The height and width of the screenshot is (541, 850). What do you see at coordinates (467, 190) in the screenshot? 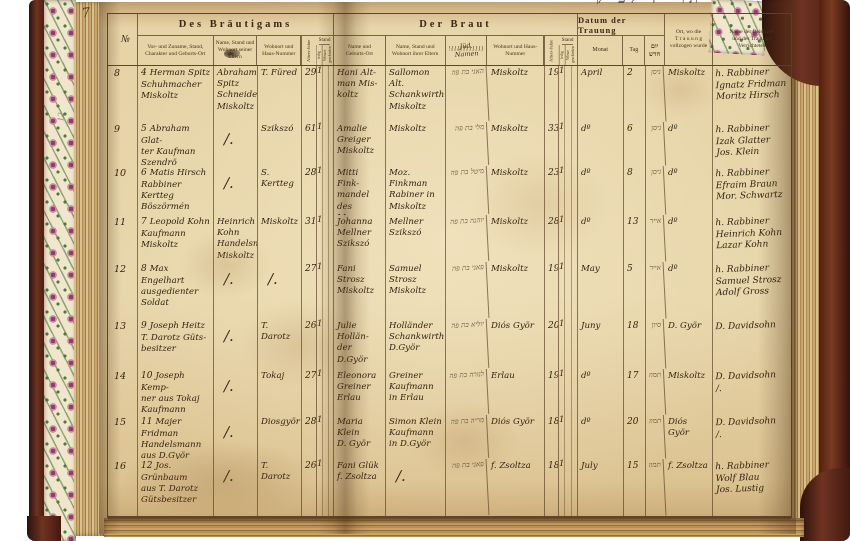
I see `bride-jewish-name-cell: מיטל בת פה` at bounding box center [467, 190].